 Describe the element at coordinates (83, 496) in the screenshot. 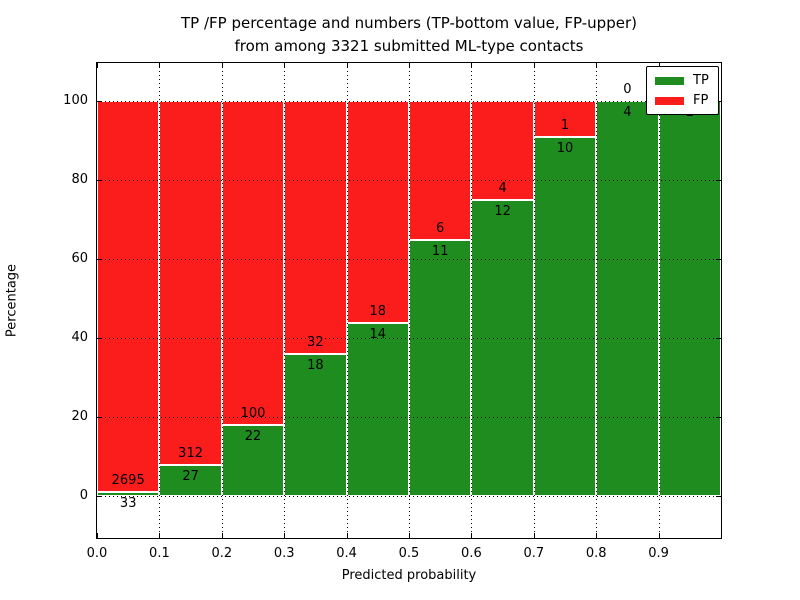

I see `y-tick-label: 0` at that location.